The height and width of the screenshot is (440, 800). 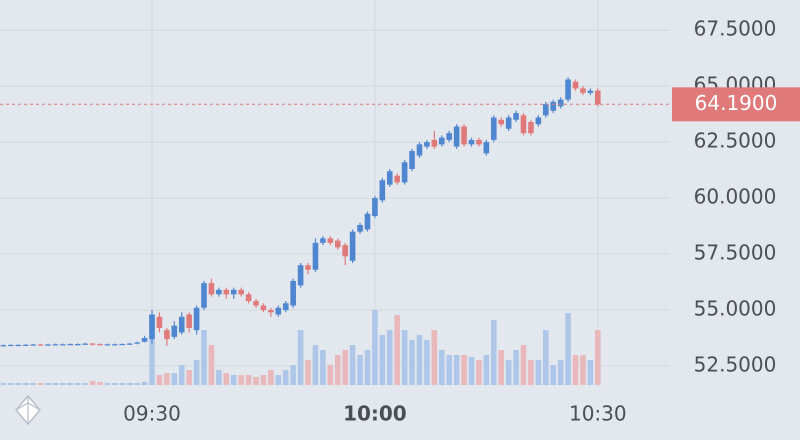 What do you see at coordinates (735, 141) in the screenshot?
I see `y-tick-label: 62.5000` at bounding box center [735, 141].